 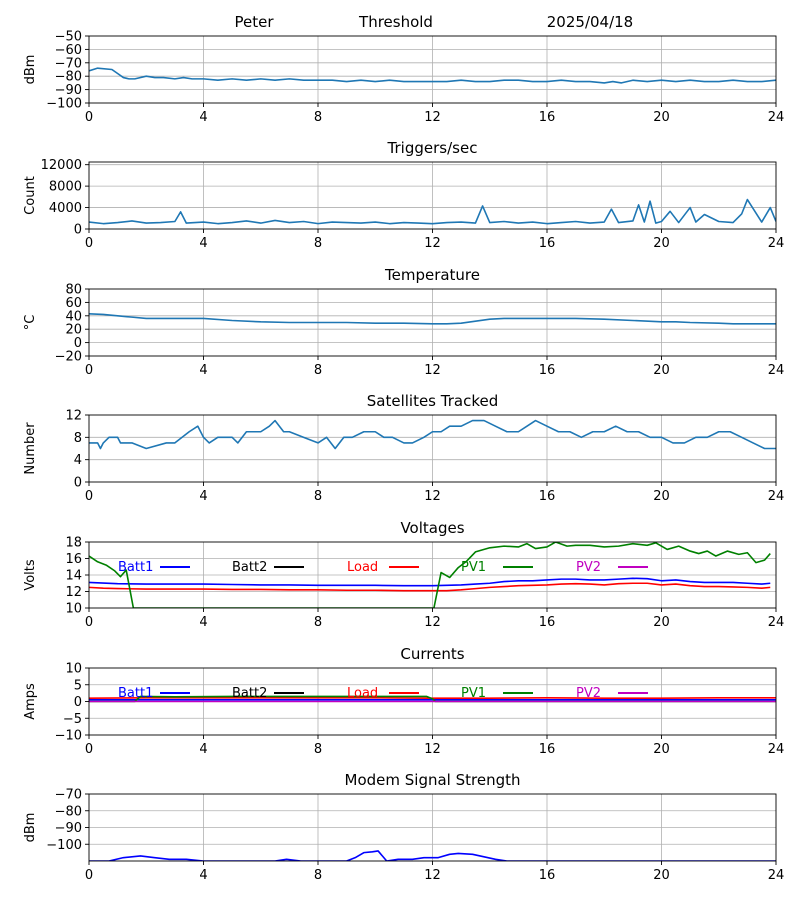 What do you see at coordinates (73, 330) in the screenshot?
I see `y-tick-label: 20` at bounding box center [73, 330].